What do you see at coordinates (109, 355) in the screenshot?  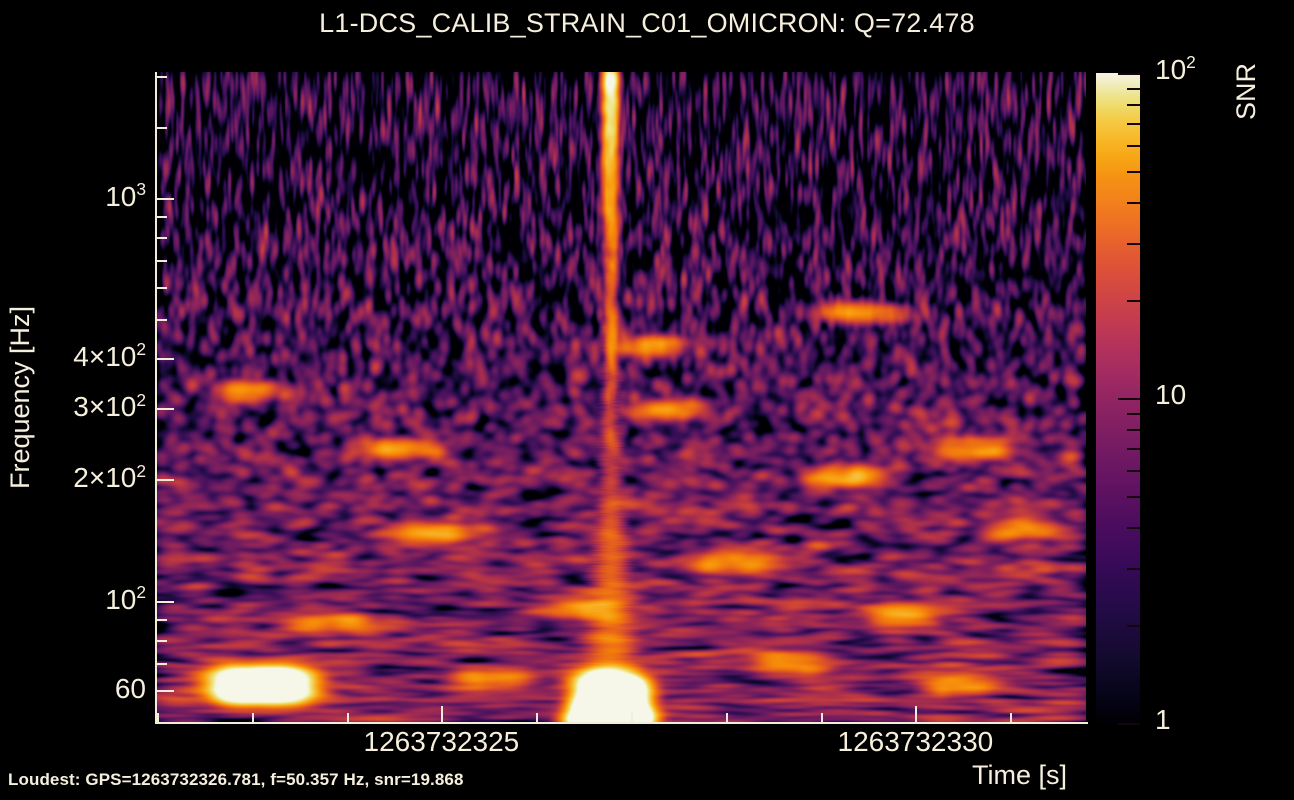 I see `y-axis-tick-label: 4×10²` at bounding box center [109, 355].